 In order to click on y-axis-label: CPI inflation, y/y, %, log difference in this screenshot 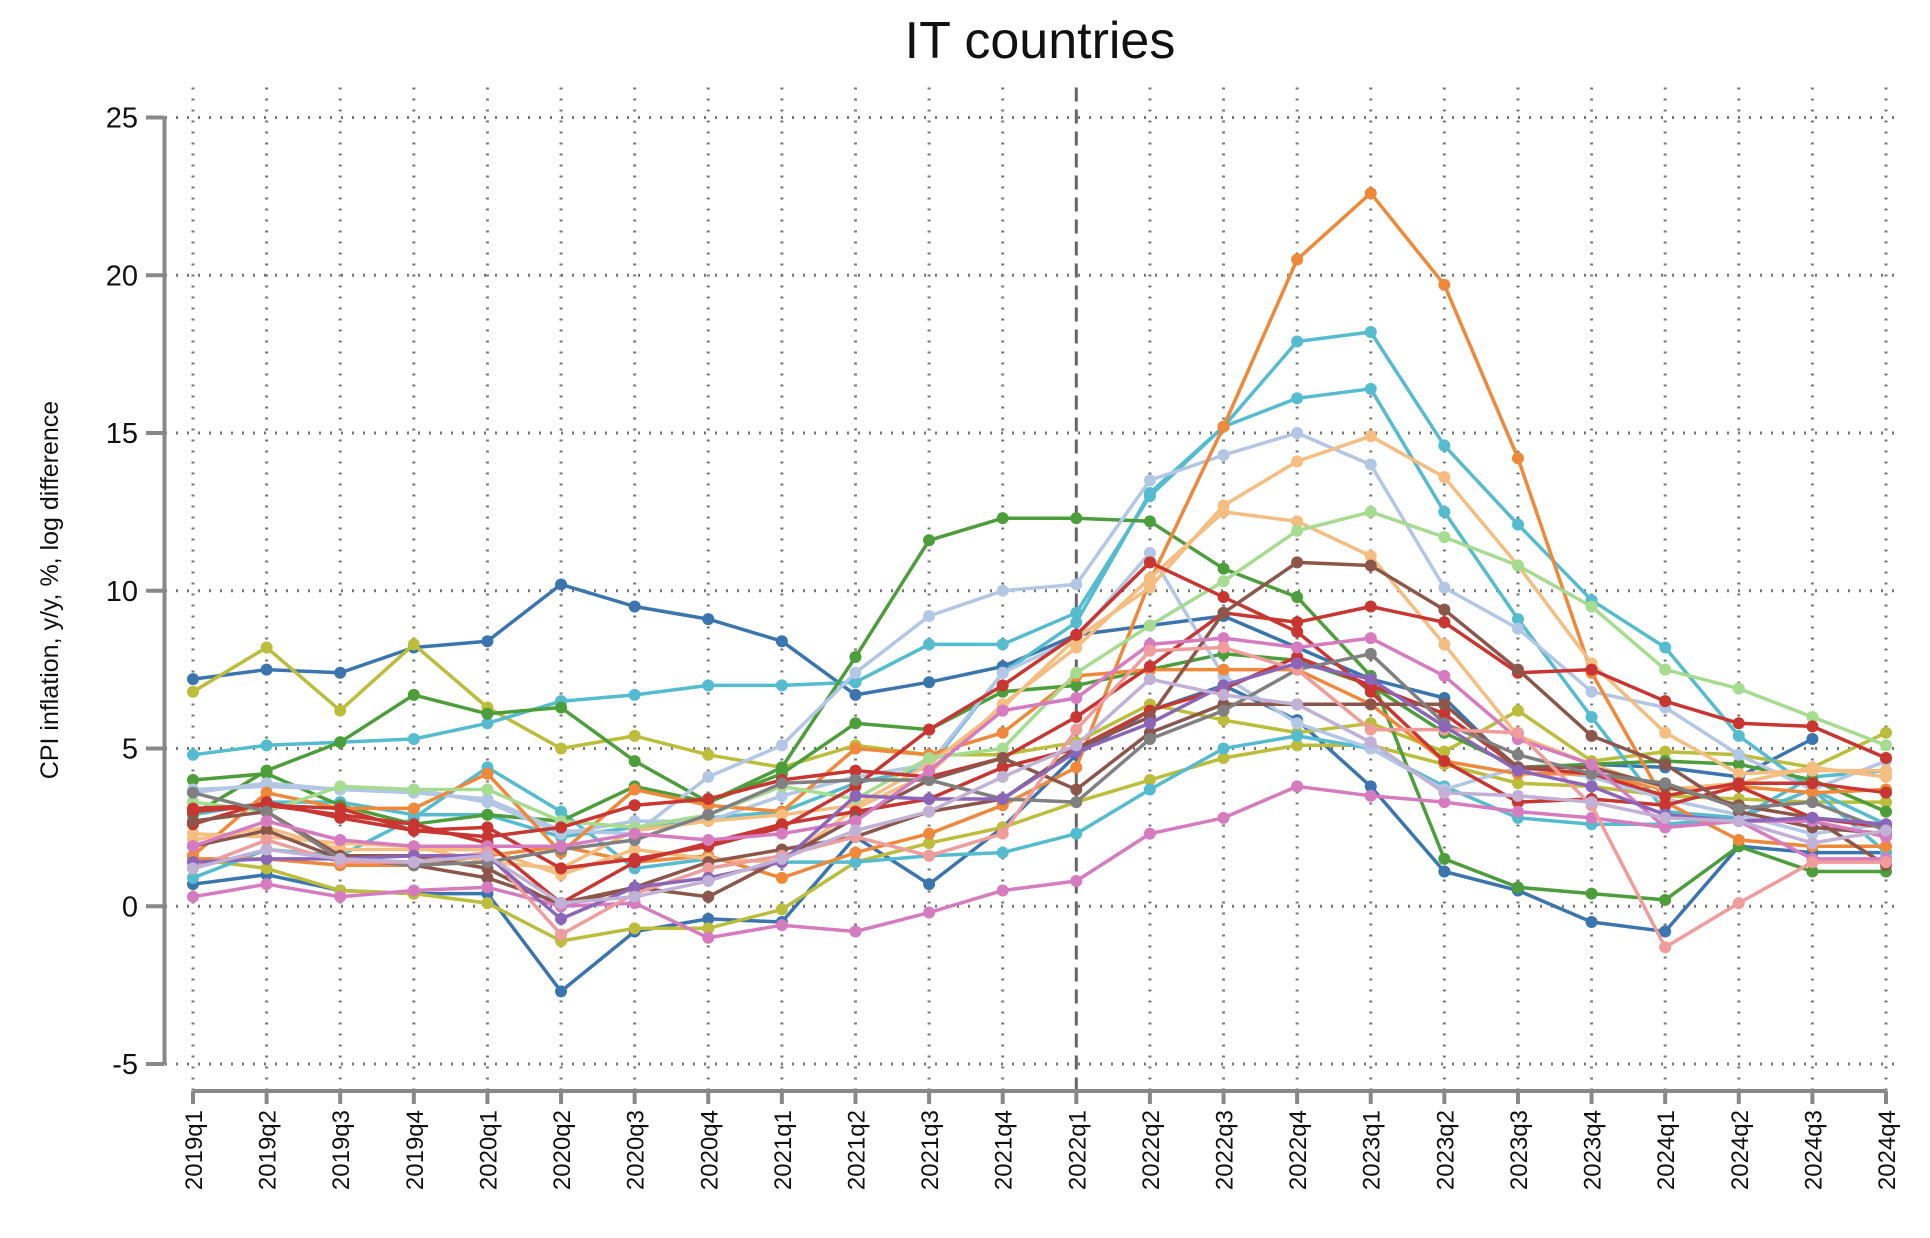, I will do `click(50, 590)`.